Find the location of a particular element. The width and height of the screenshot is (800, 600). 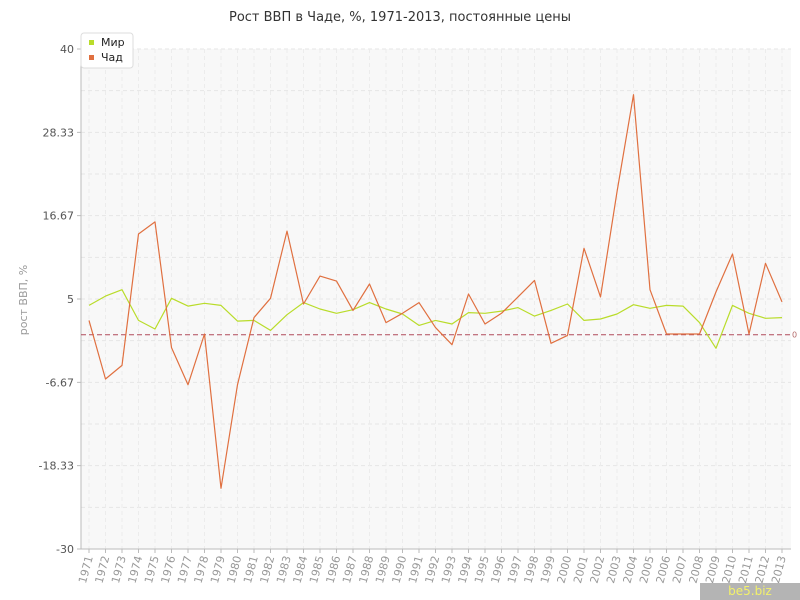

y-tick-label: -30 is located at coordinates (65, 549).